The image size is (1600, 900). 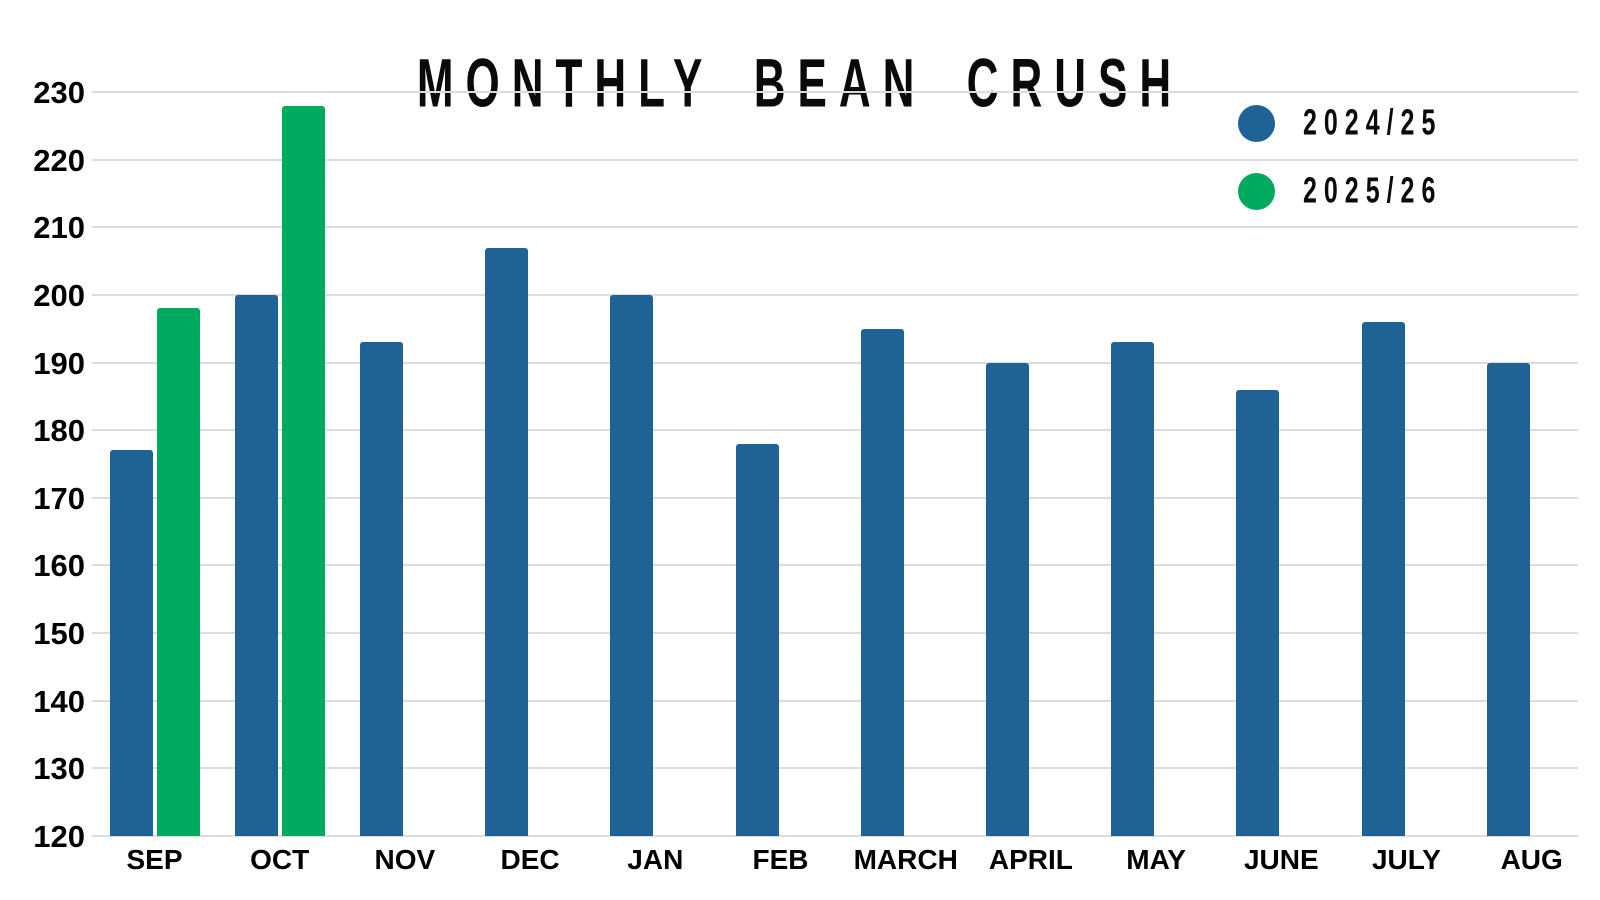 I want to click on legend: 2024/25 2025/26, so click(x=1340, y=170).